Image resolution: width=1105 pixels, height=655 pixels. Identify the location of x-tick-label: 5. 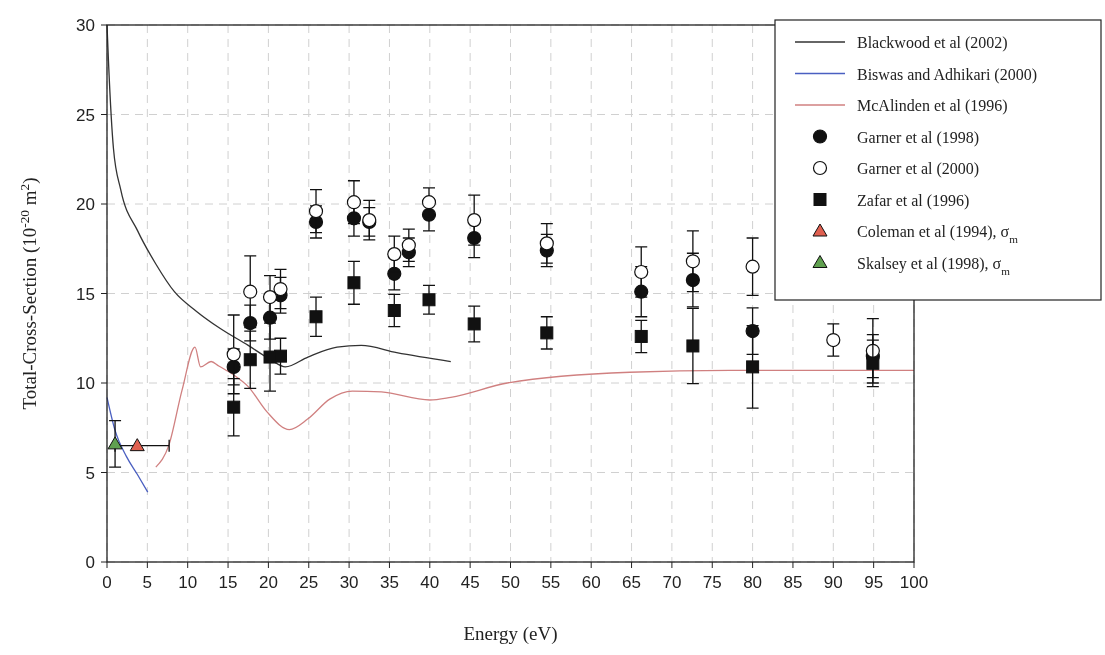
(147, 582).